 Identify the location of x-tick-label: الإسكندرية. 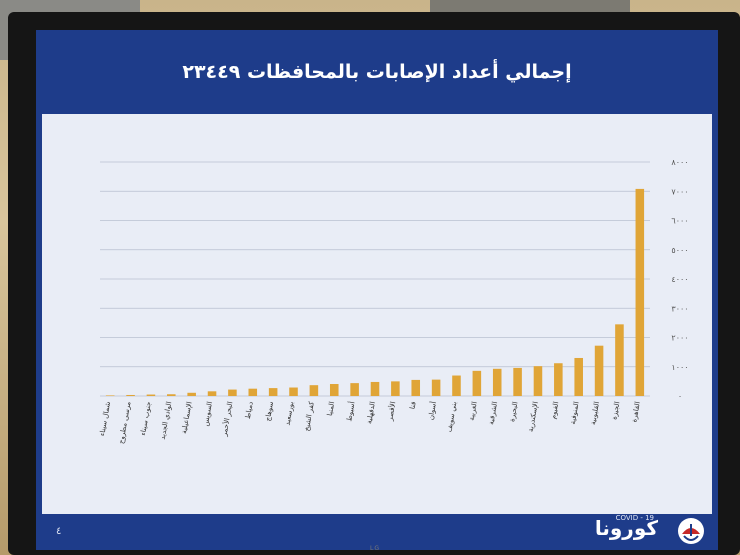
(533, 417).